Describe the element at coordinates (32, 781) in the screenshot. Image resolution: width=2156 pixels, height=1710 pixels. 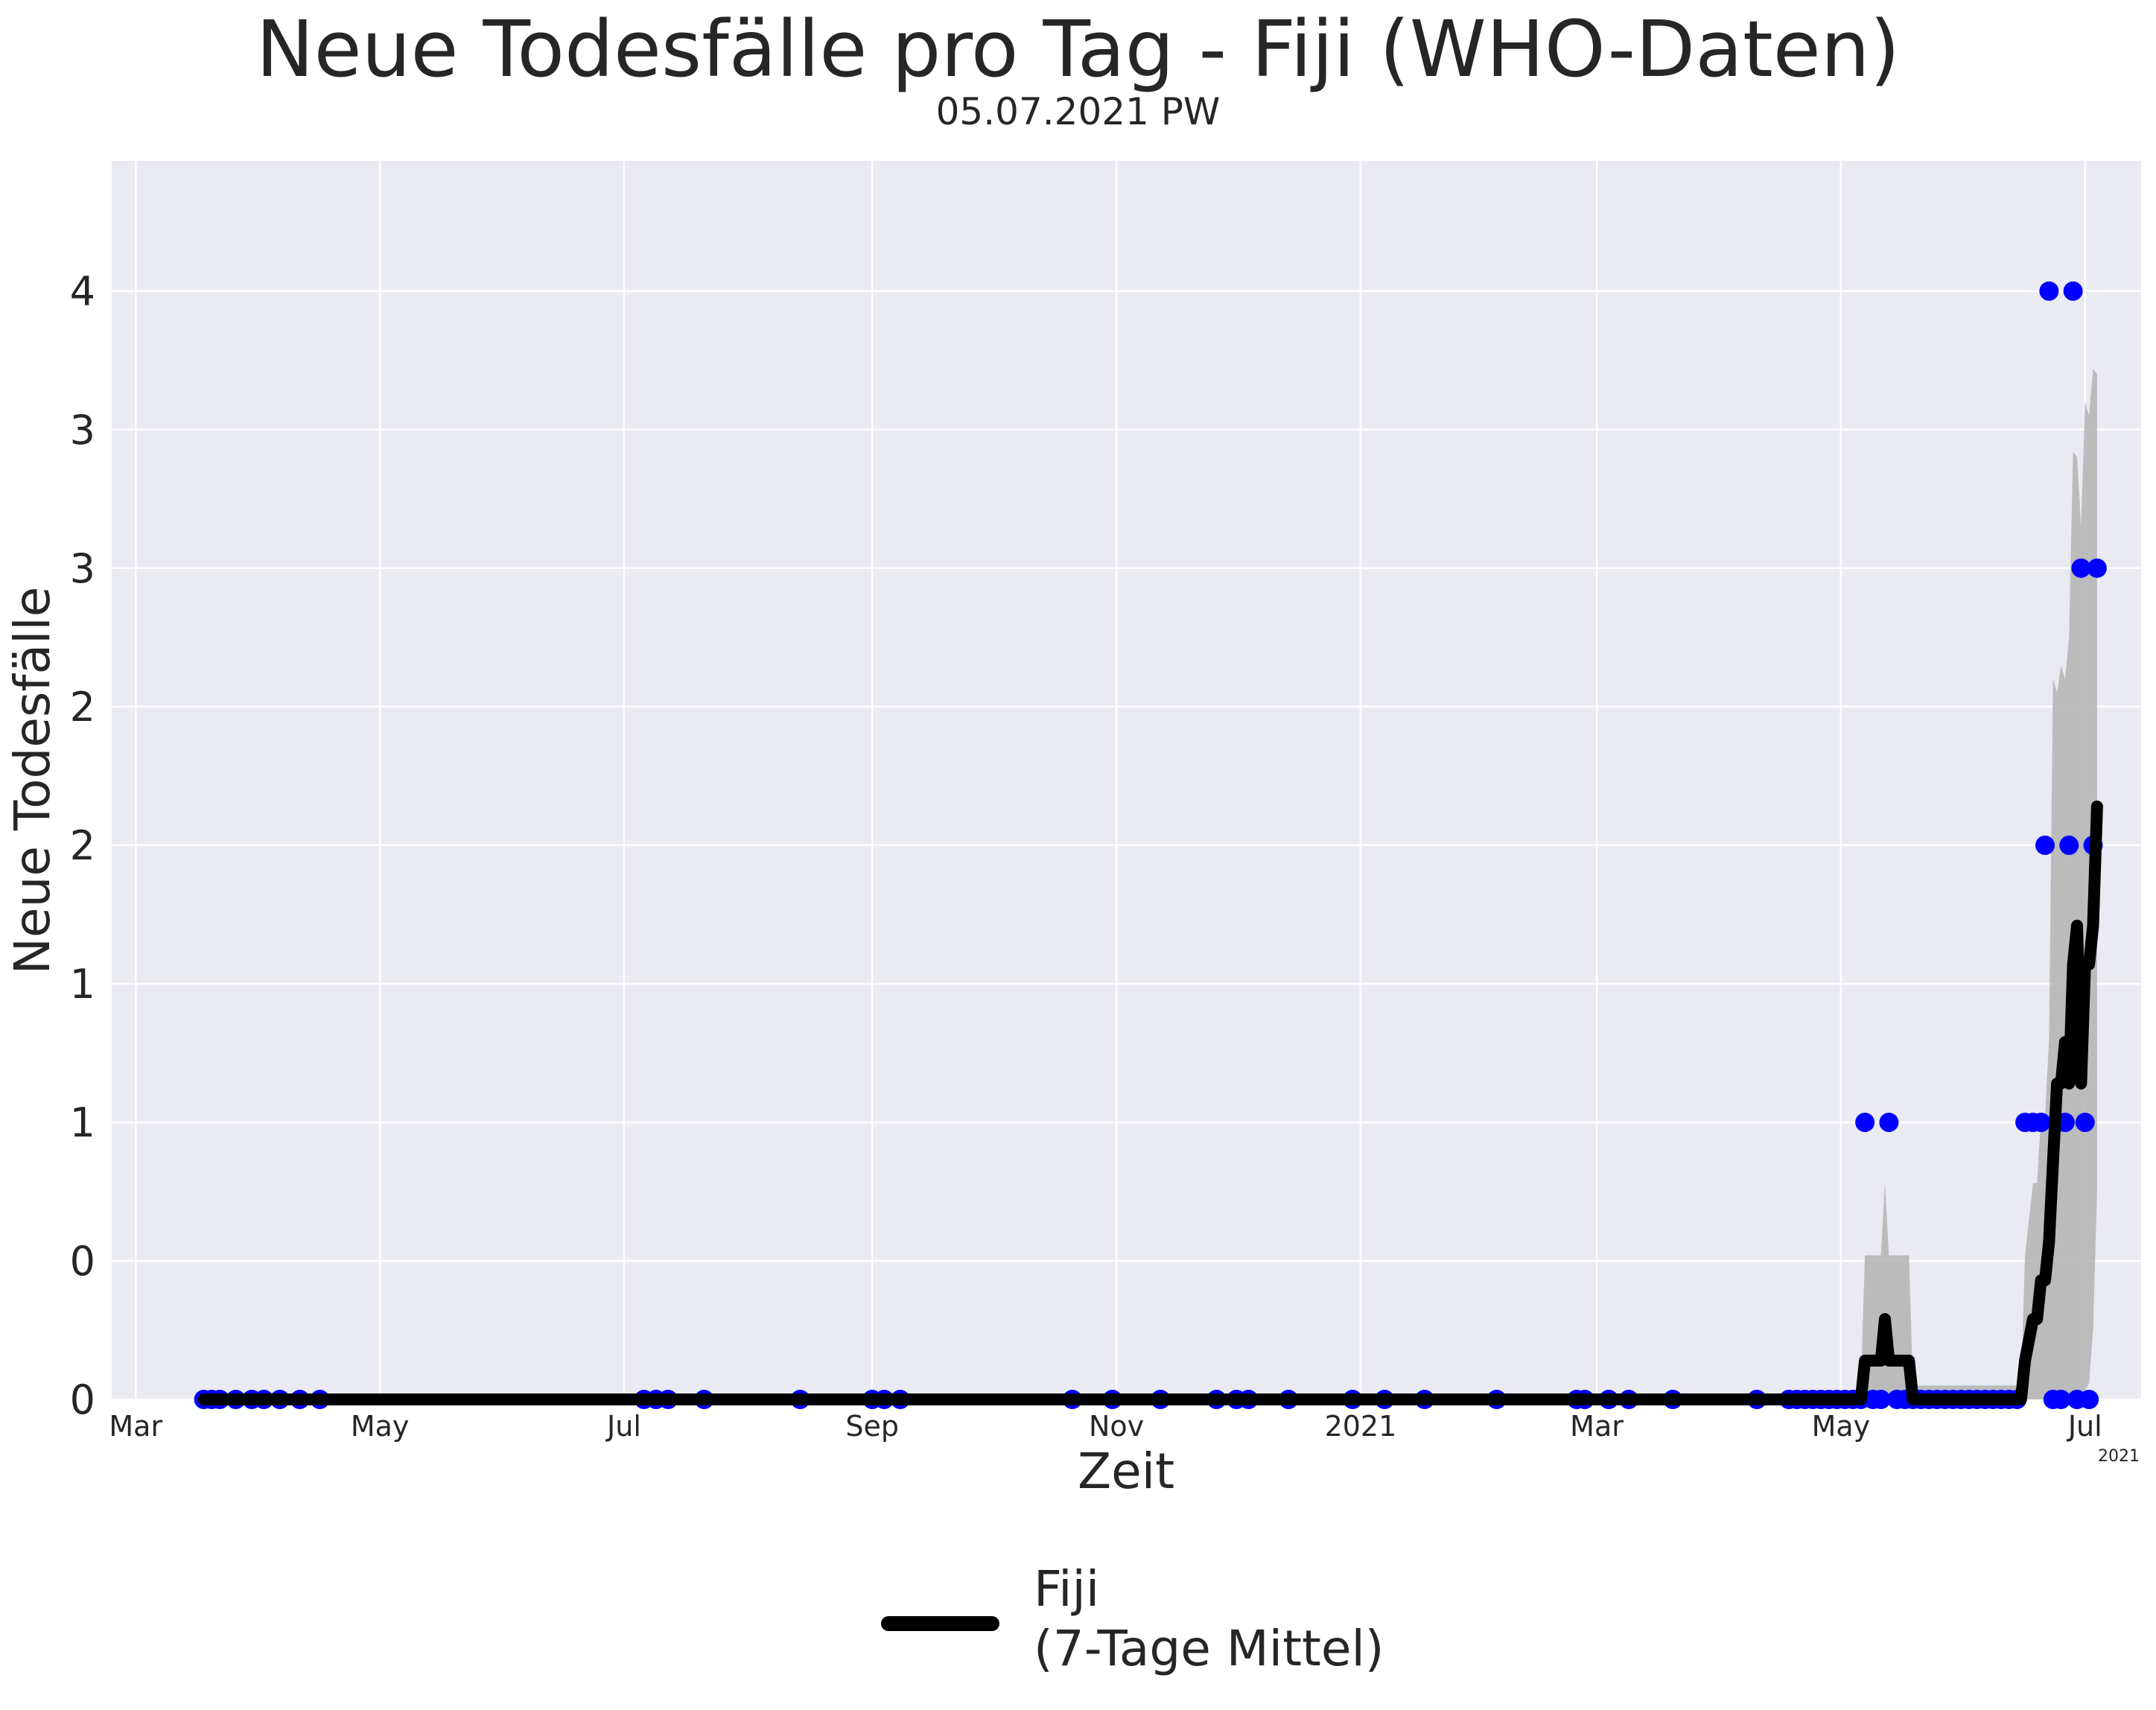
I see `y-axis-label: Neue Todesfälle` at that location.